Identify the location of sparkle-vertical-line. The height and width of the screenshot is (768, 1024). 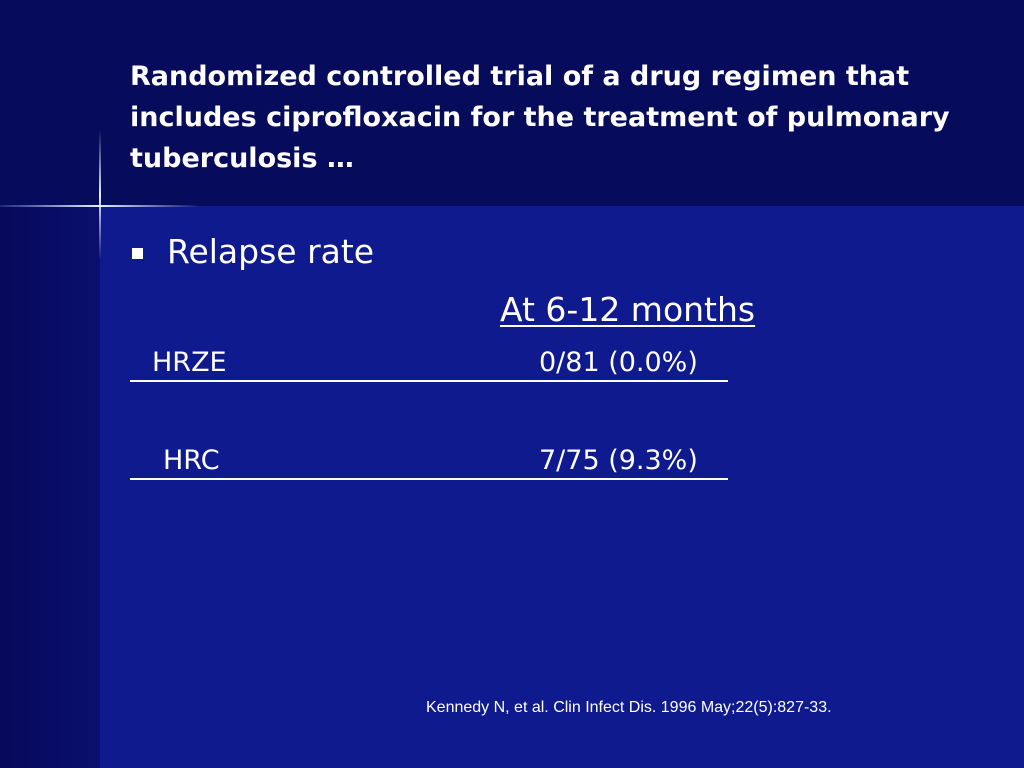
(100, 195).